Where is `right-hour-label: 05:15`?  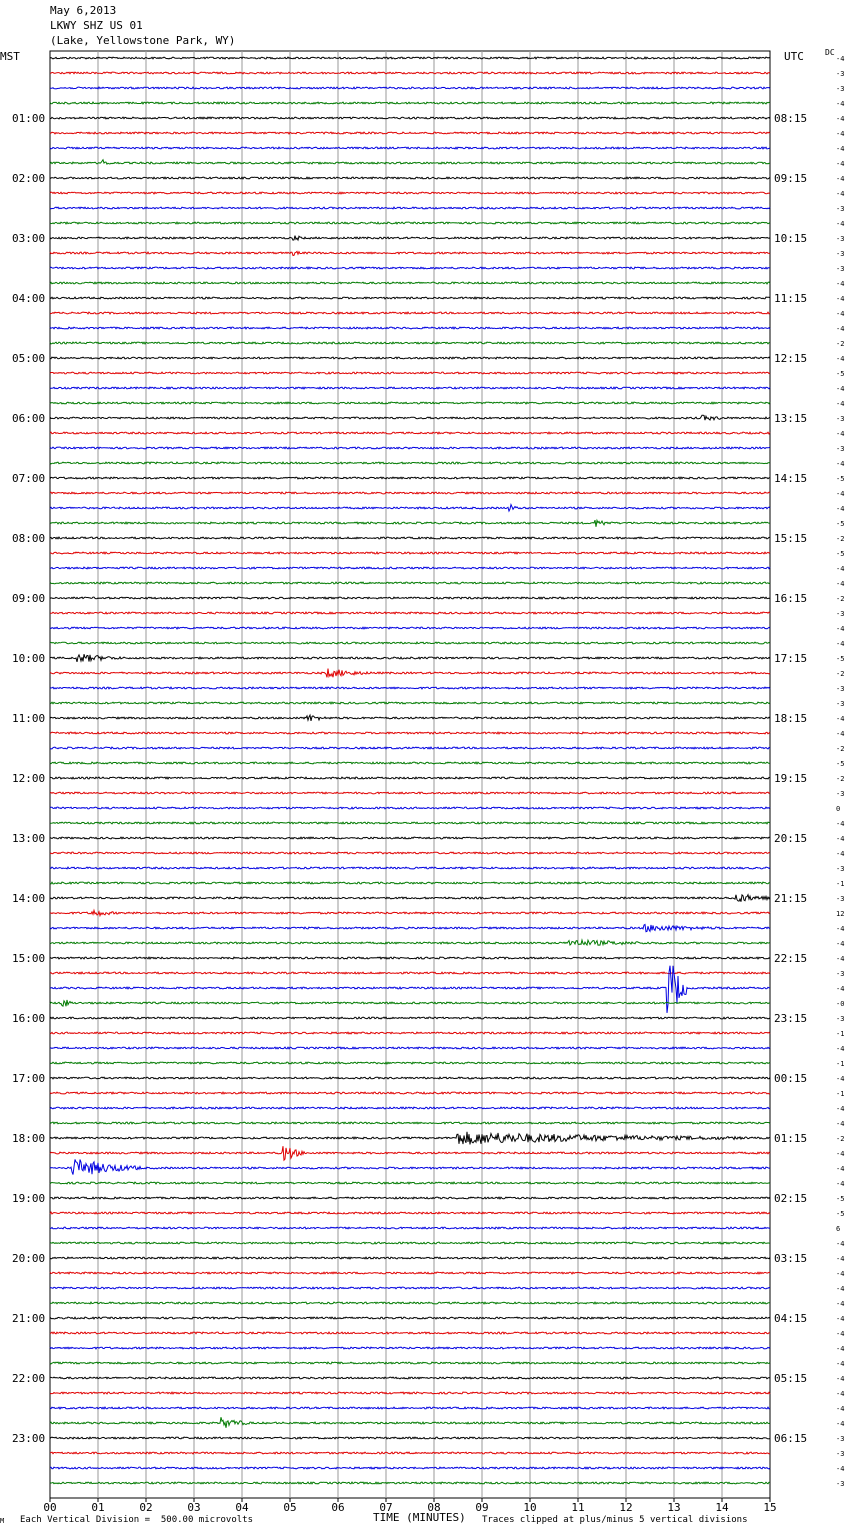
right-hour-label: 05:15 is located at coordinates (790, 1378).